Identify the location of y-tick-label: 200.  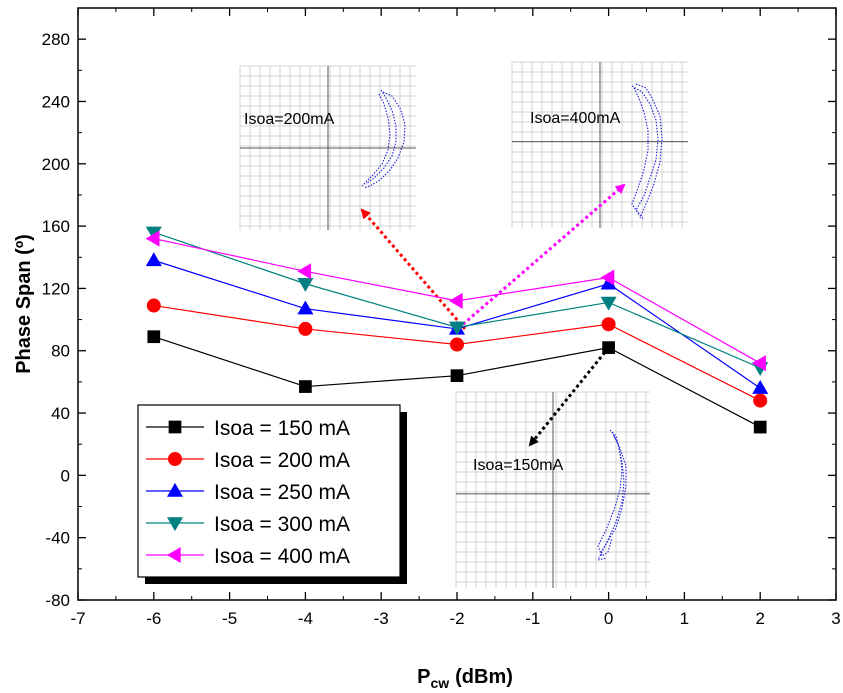
(56, 164).